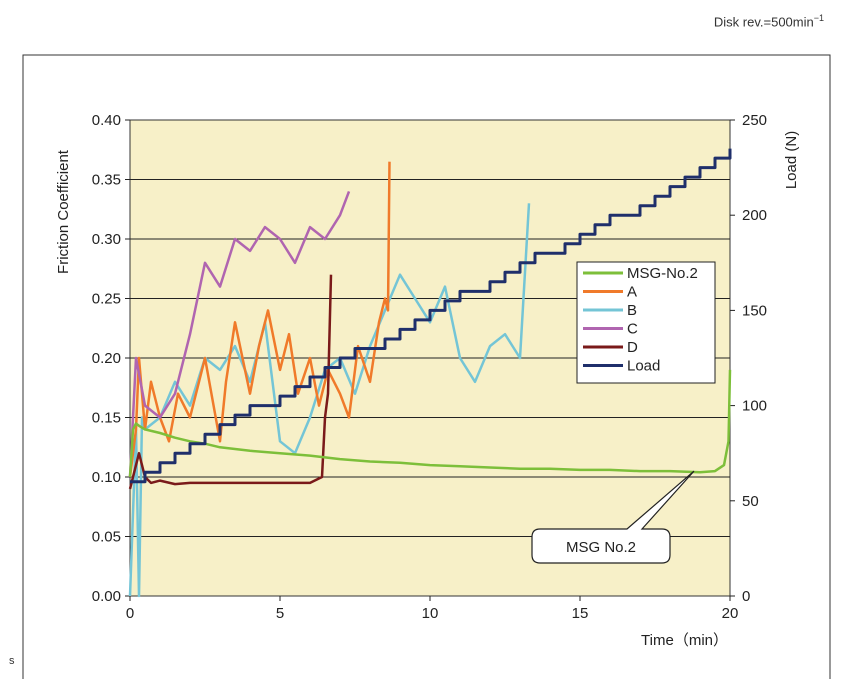 This screenshot has height=679, width=846. Describe the element at coordinates (763, 22) in the screenshot. I see `disk-rev-text: Disk rev.=500min` at that location.